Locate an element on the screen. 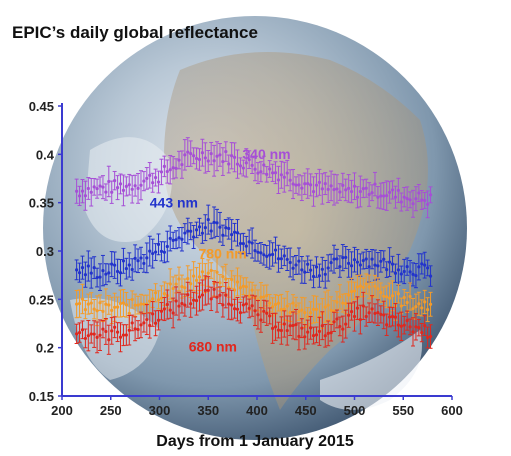  x-tick-label: 550 is located at coordinates (403, 410).